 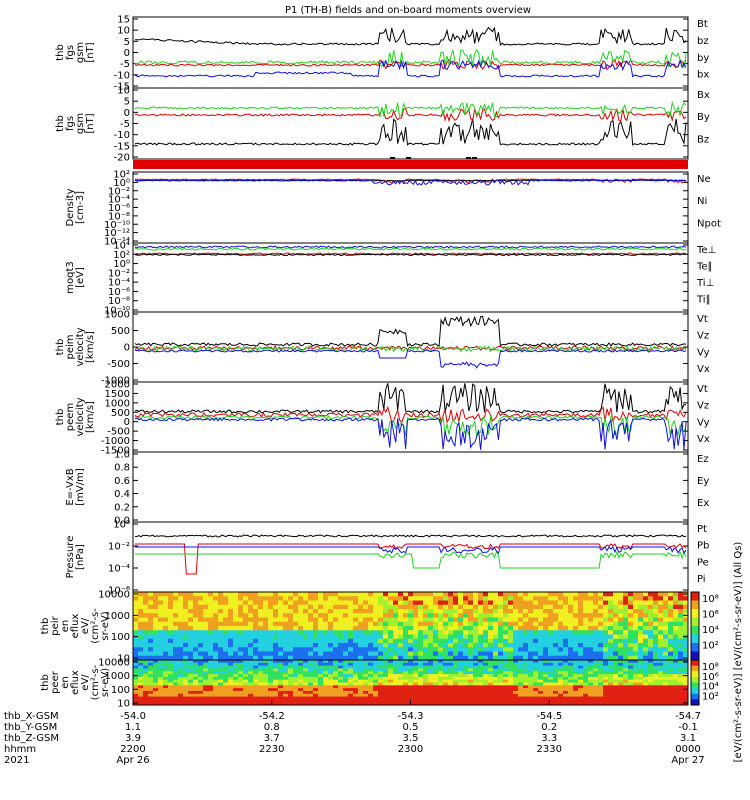 I want to click on colorbar-swatch, so click(x=695, y=613).